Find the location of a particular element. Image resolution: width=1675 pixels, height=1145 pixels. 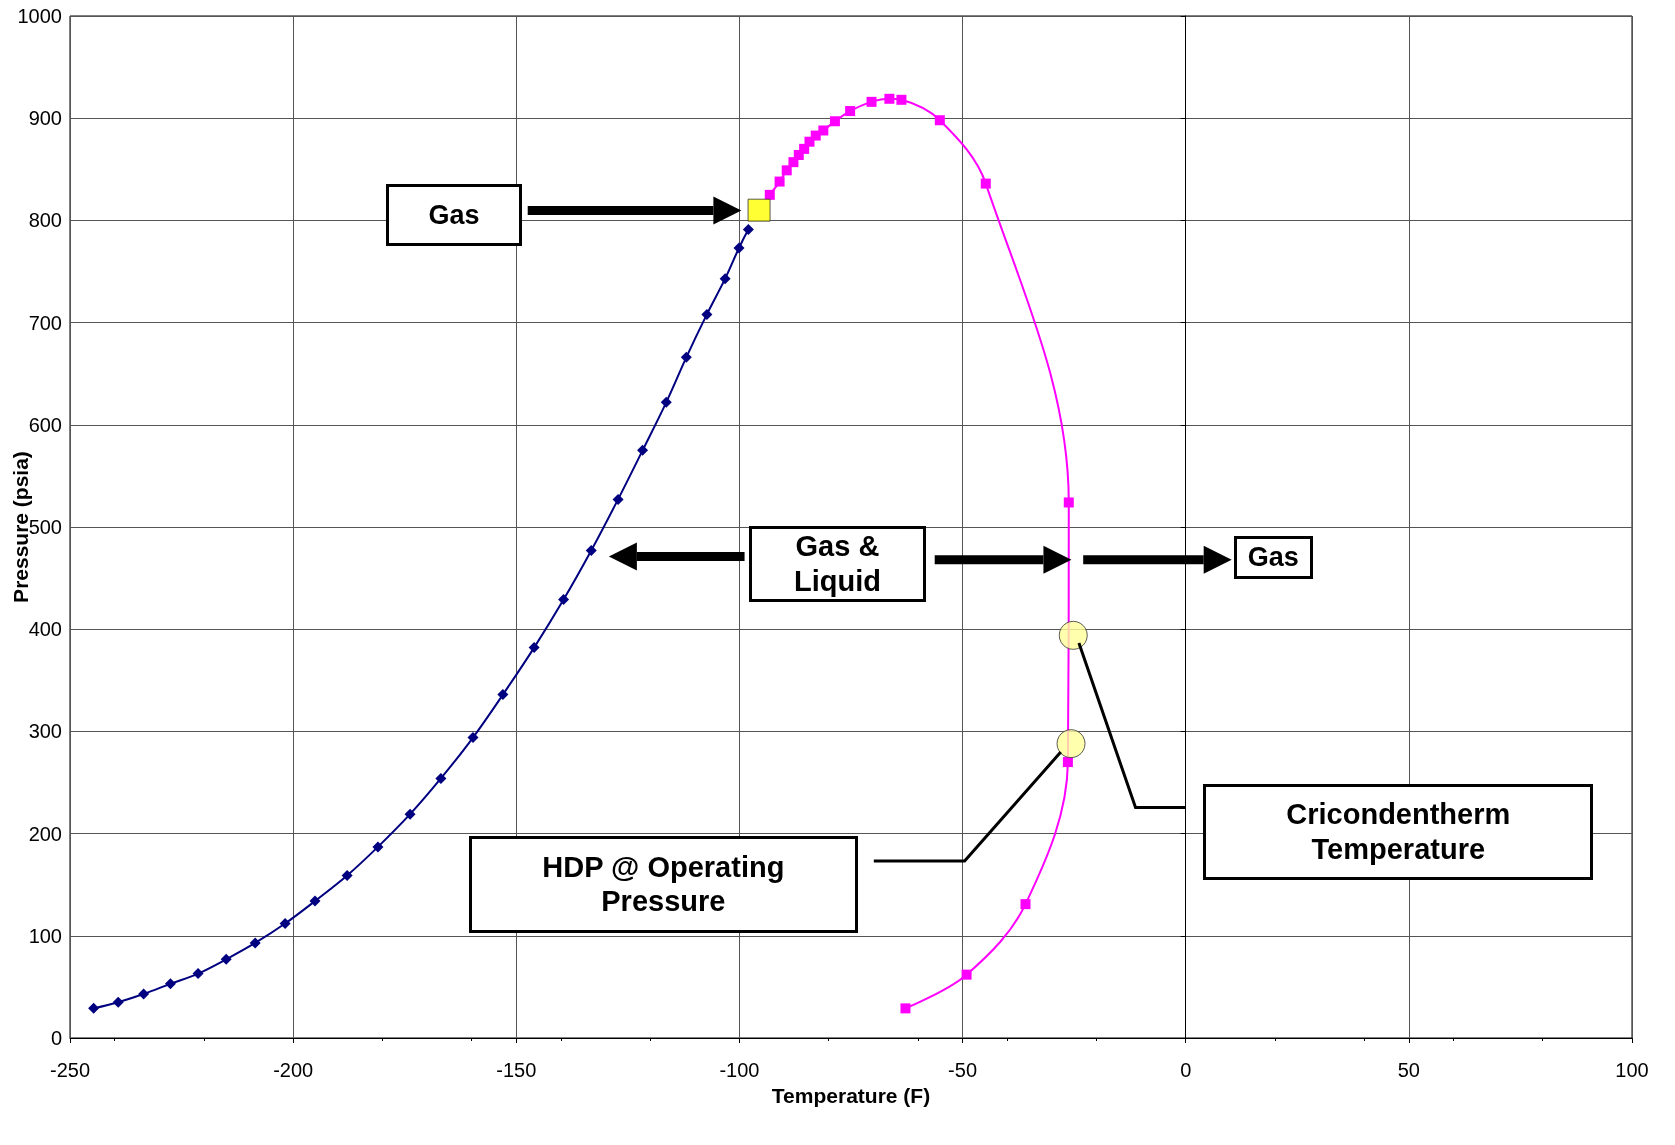

y-tick-label: 1000 is located at coordinates (39, 16).